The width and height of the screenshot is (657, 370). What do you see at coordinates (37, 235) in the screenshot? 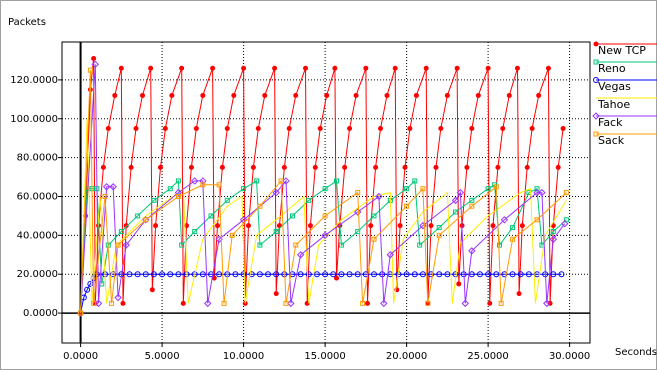
I see `y-tick-label: 40.0000` at bounding box center [37, 235].